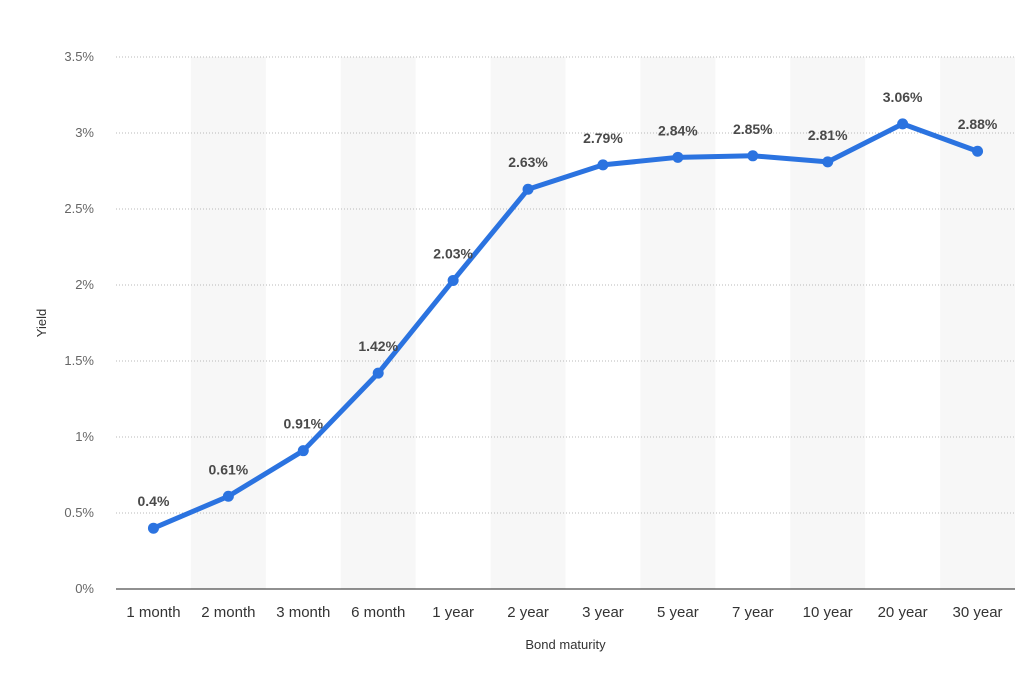  I want to click on data-label: 0.61%, so click(229, 469).